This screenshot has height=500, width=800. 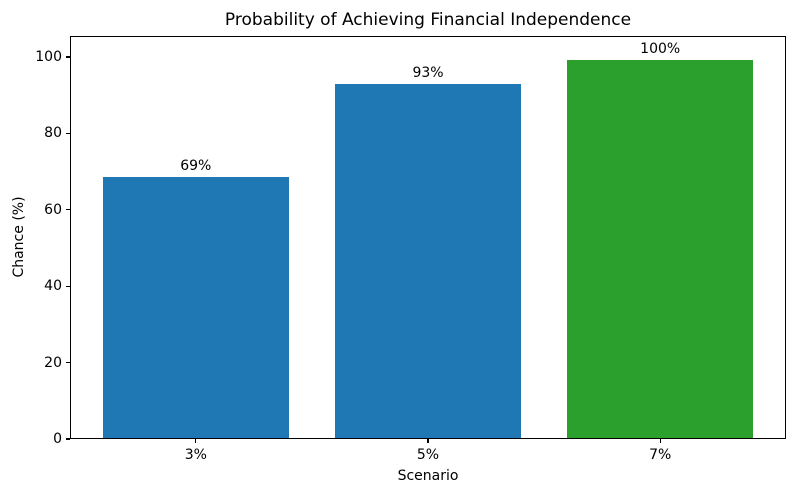 I want to click on y-tick-label-40: 40, so click(x=53, y=286).